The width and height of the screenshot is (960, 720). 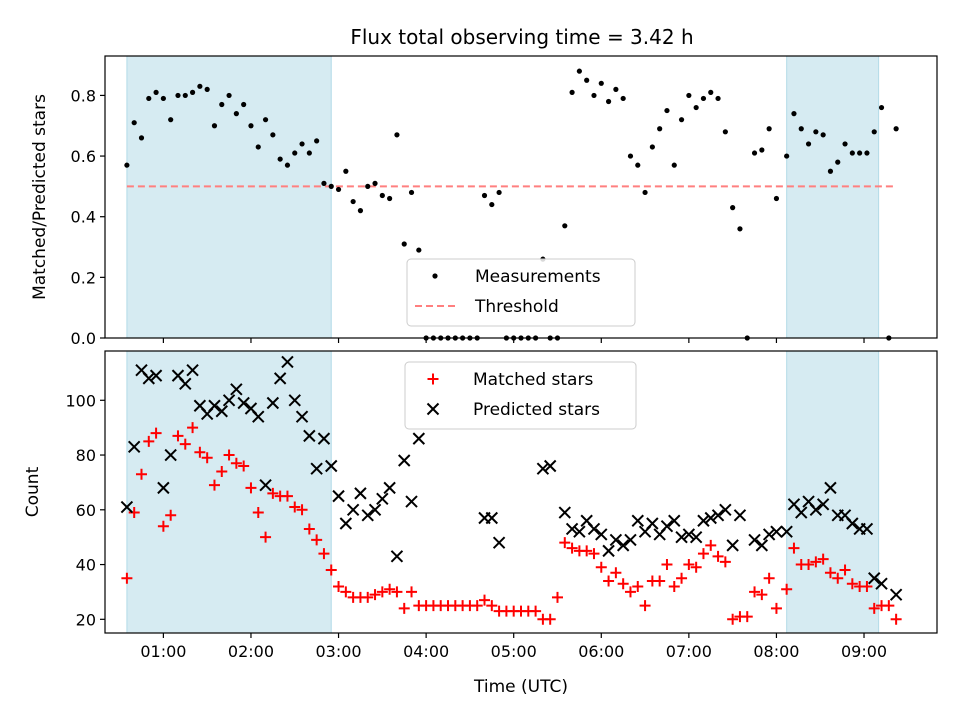 What do you see at coordinates (338, 651) in the screenshot?
I see `x-tick-label: 03:00` at bounding box center [338, 651].